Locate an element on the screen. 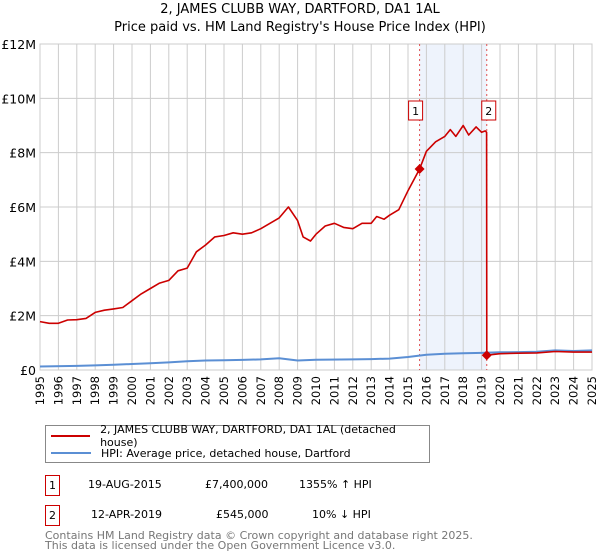 This screenshot has width=600, height=560. transaction-date: 12-APR-2019 is located at coordinates (127, 514).